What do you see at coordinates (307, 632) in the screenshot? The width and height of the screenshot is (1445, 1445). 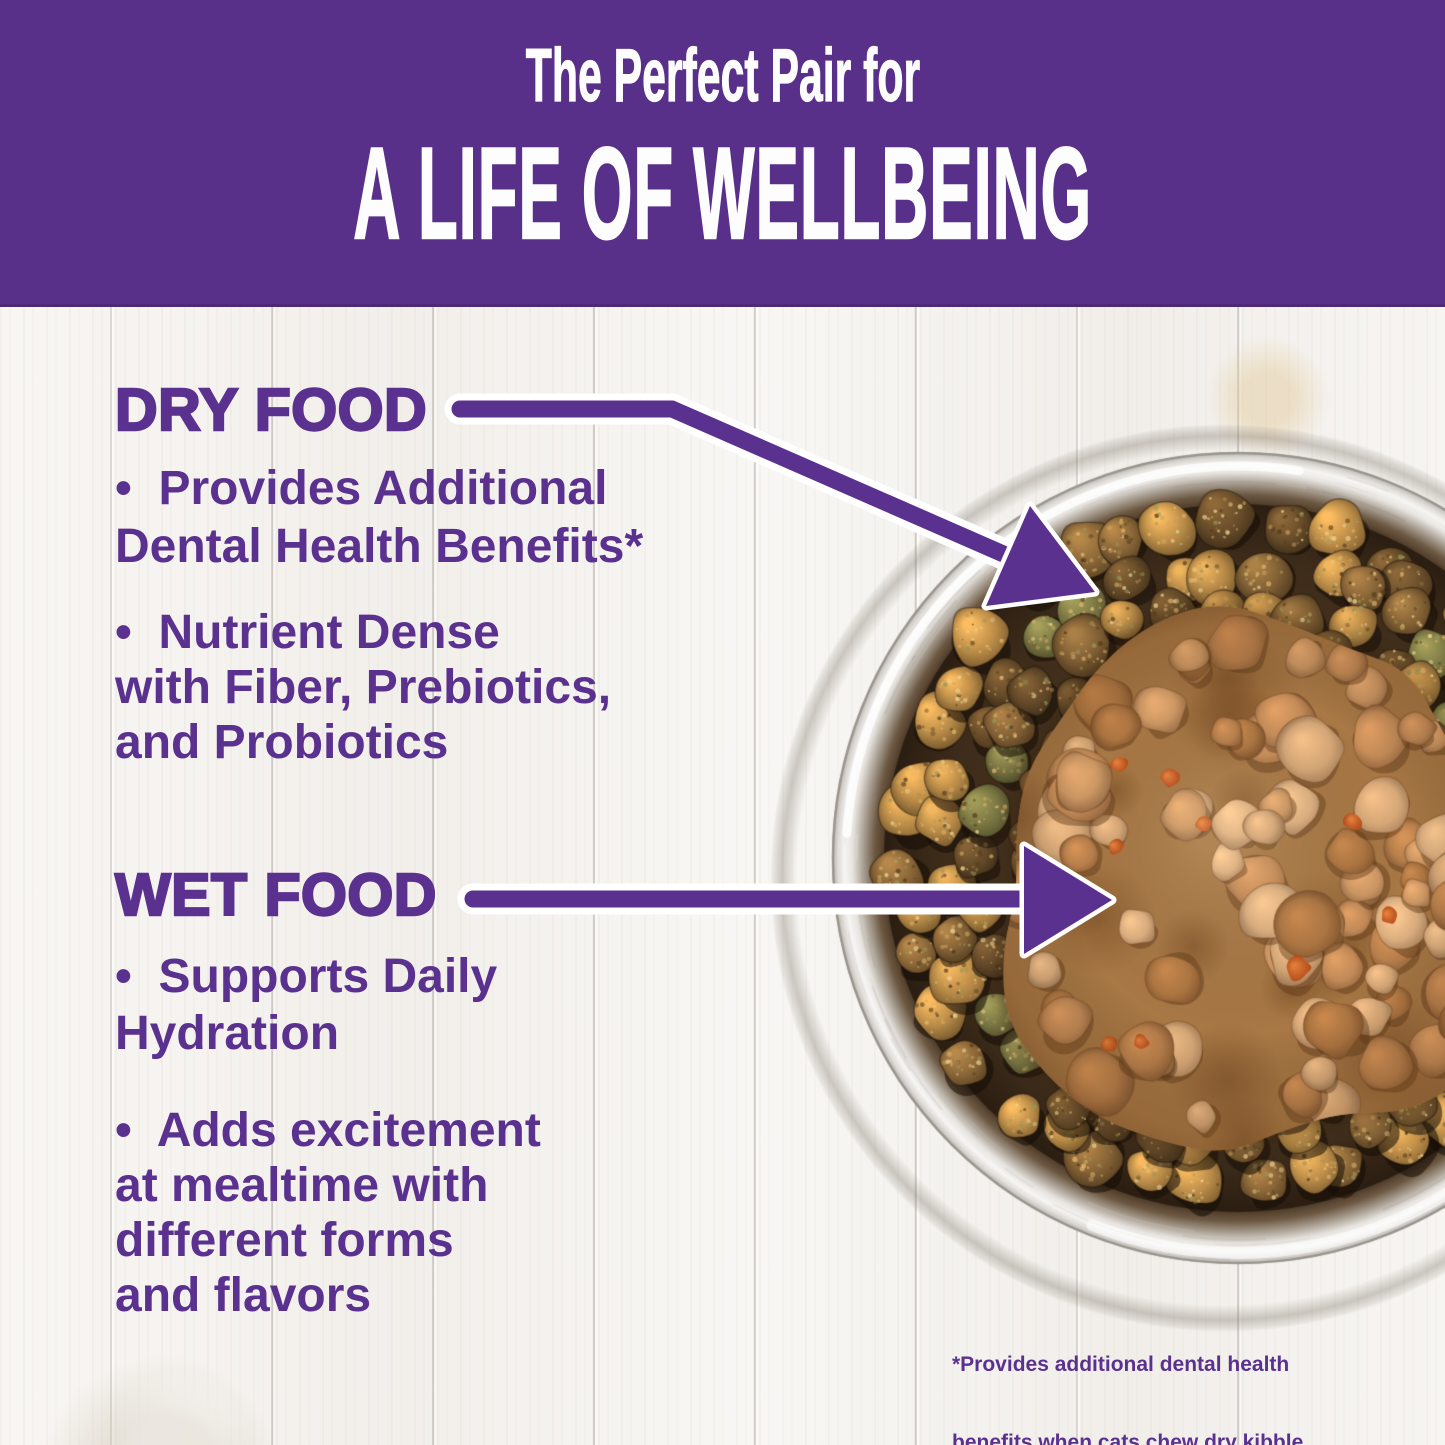 I see `bullet-line: • Nutrient Dense` at bounding box center [307, 632].